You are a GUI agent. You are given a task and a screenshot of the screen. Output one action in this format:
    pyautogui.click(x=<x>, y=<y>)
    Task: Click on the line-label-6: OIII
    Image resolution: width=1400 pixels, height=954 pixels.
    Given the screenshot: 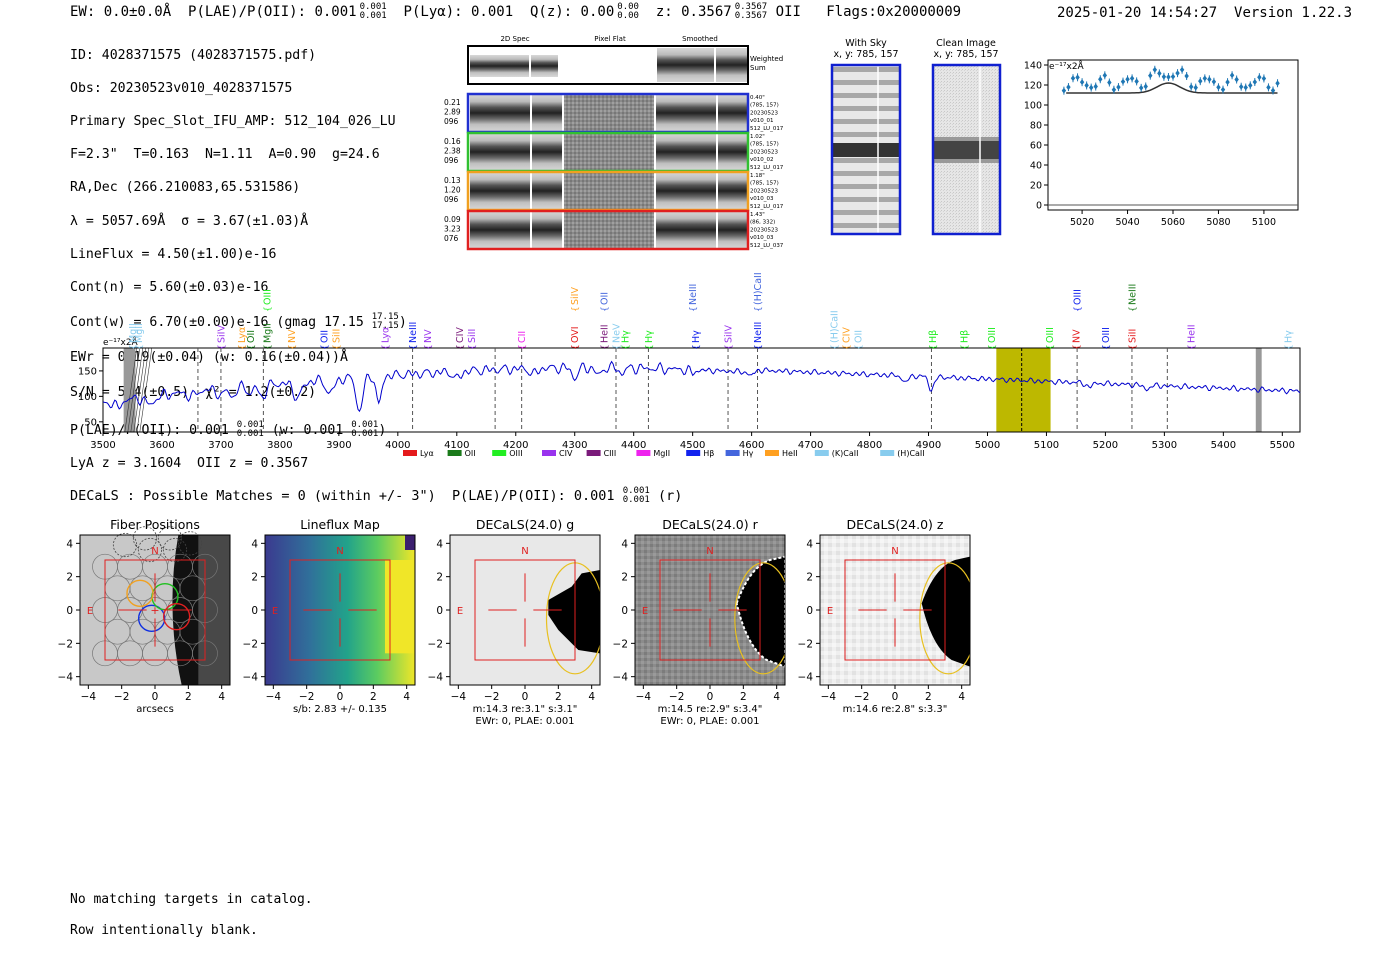 What is the action you would take?
    pyautogui.click(x=267, y=297)
    